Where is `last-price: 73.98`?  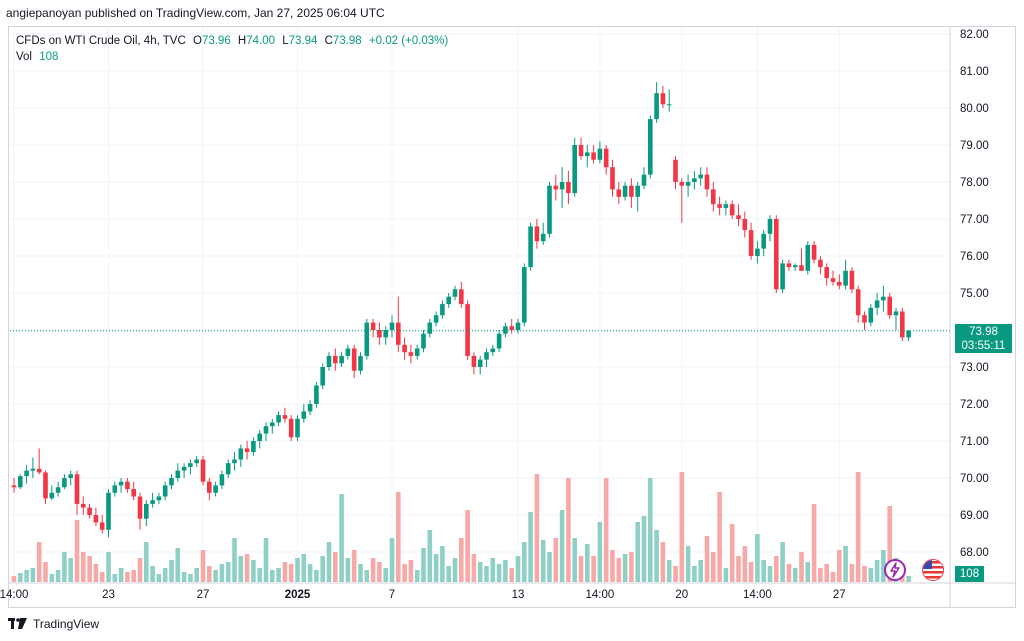
last-price: 73.98 is located at coordinates (983, 332).